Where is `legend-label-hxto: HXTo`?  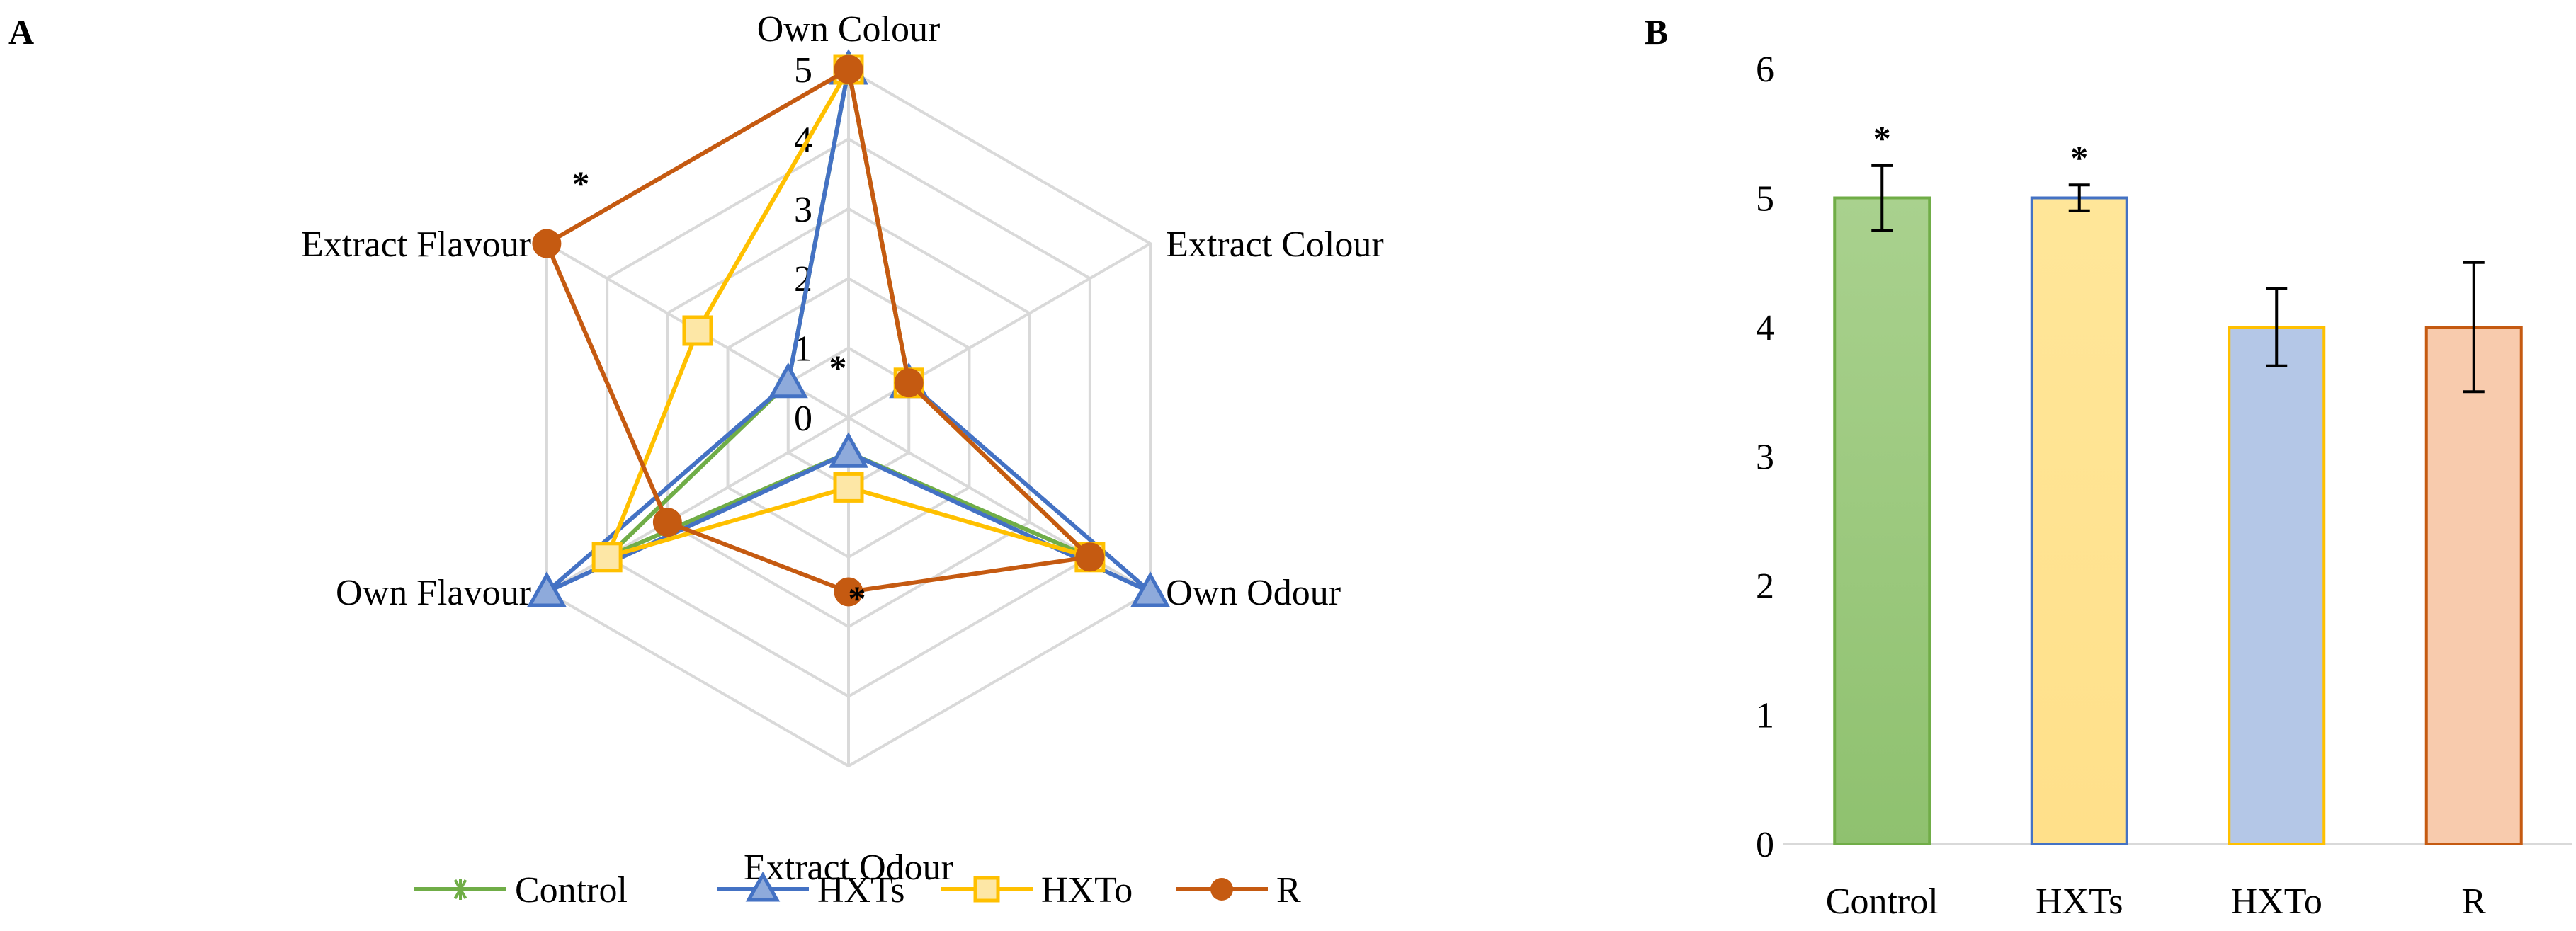 legend-label-hxto: HXTo is located at coordinates (1087, 890).